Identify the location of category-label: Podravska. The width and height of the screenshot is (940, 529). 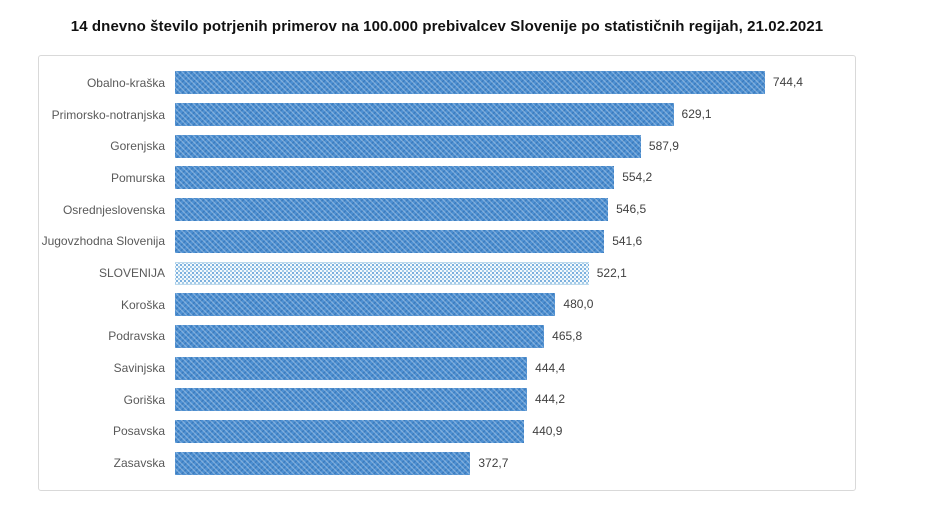
(136, 336).